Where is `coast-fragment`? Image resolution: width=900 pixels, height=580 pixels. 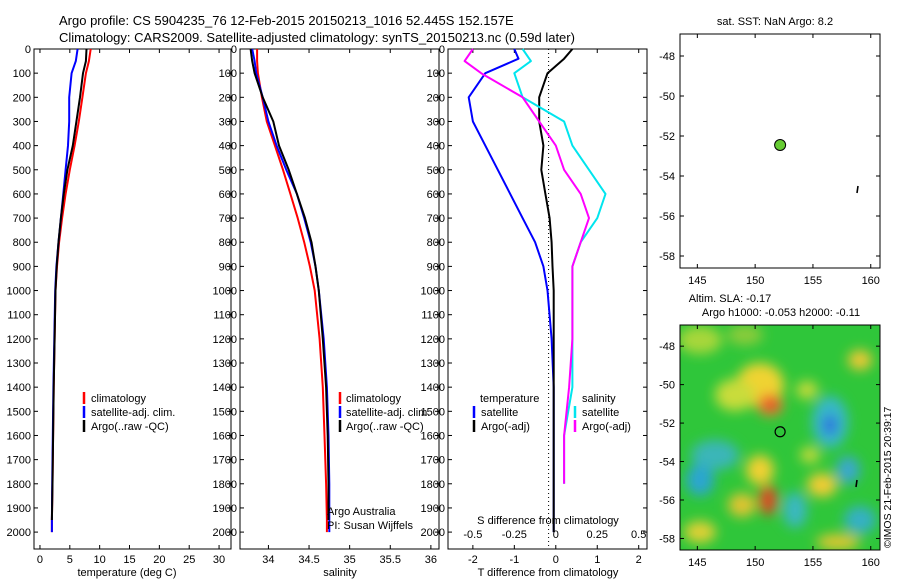 coast-fragment is located at coordinates (856, 483).